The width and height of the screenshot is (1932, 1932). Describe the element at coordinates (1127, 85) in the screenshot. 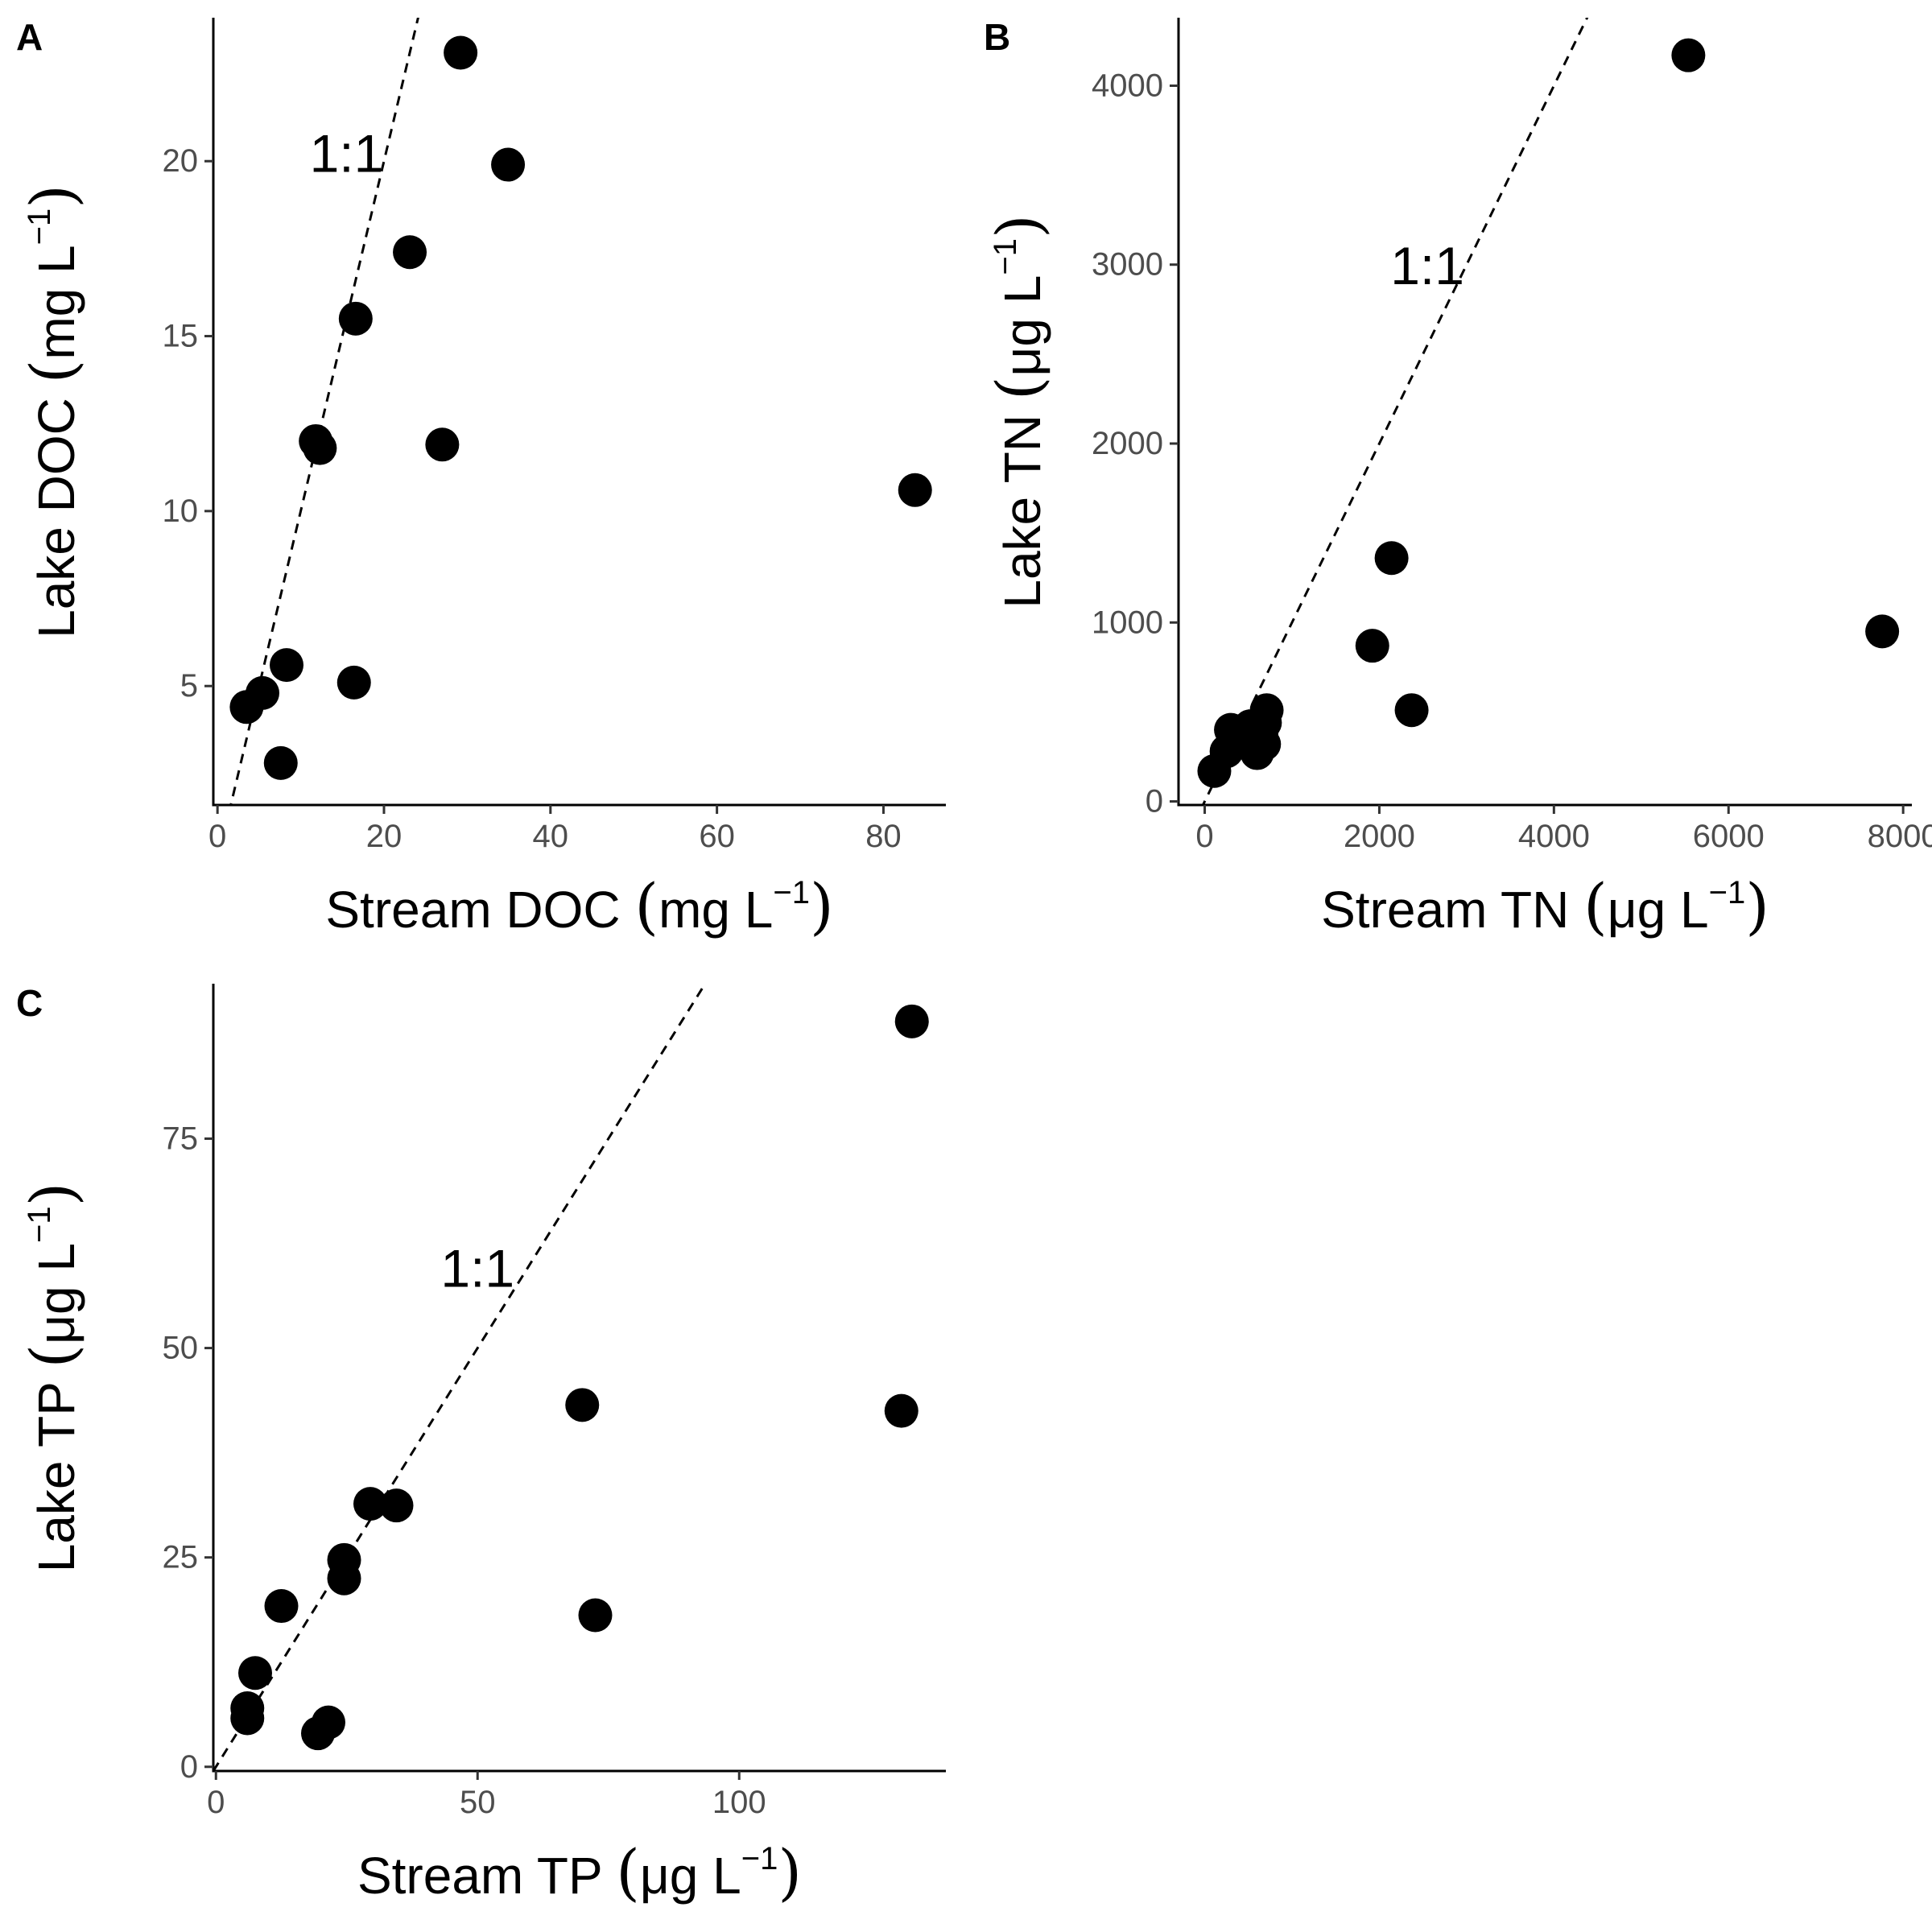

I see `y-tick-label: 4000` at that location.